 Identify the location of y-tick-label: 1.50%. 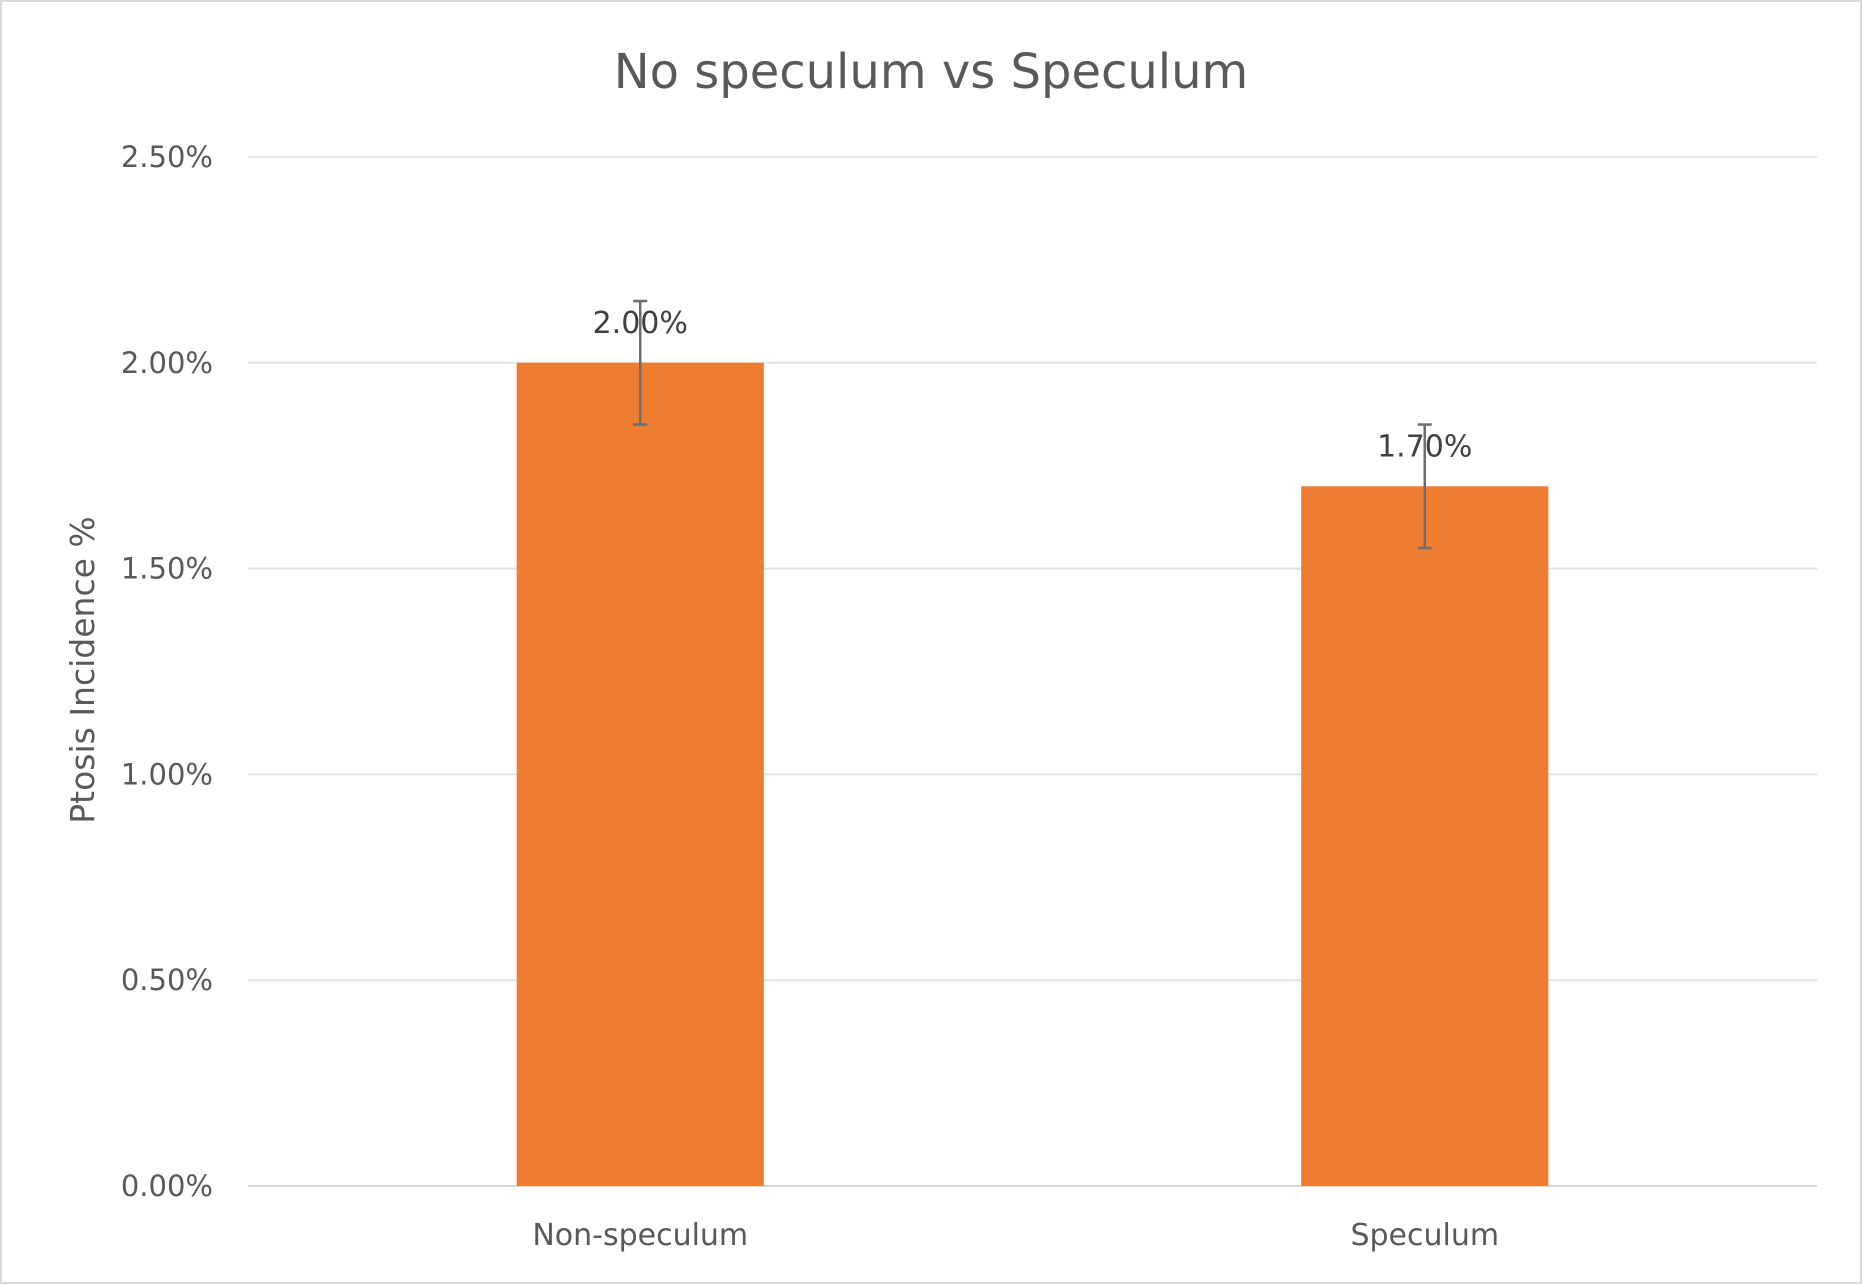
(167, 569).